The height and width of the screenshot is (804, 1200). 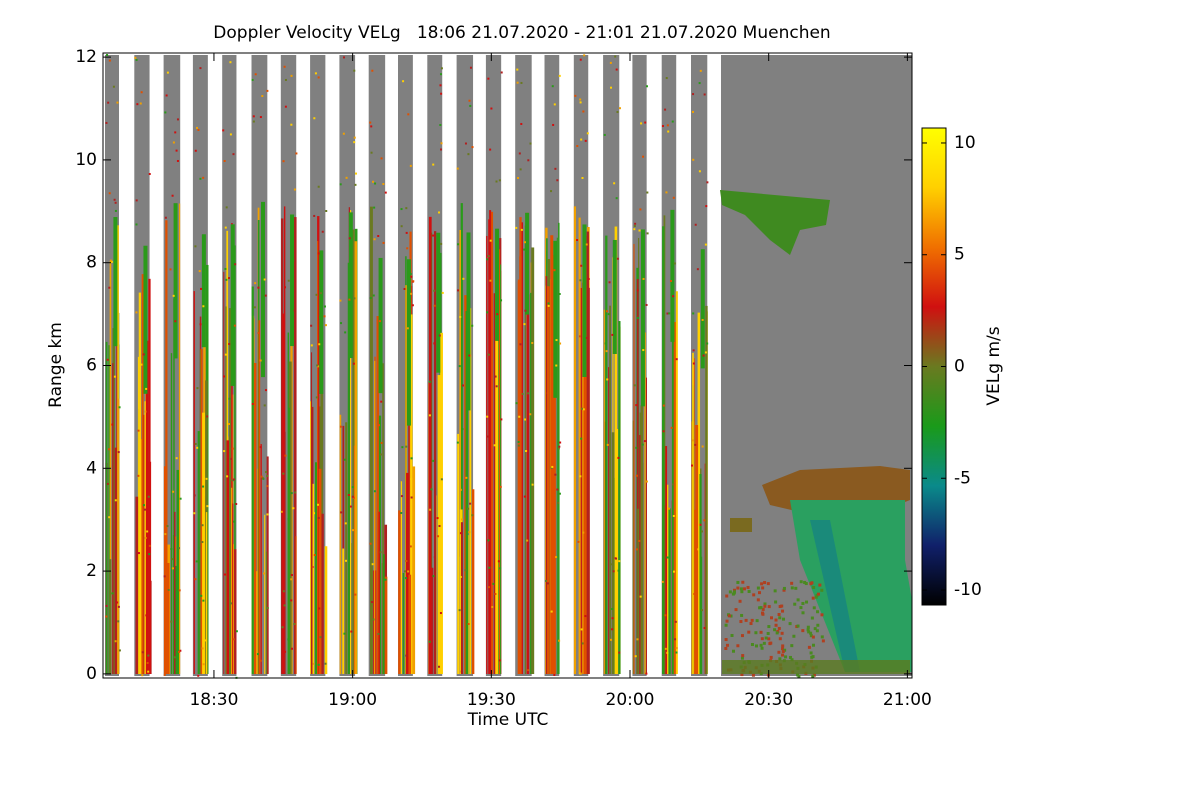 What do you see at coordinates (91, 366) in the screenshot?
I see `y-tick-label: 6` at bounding box center [91, 366].